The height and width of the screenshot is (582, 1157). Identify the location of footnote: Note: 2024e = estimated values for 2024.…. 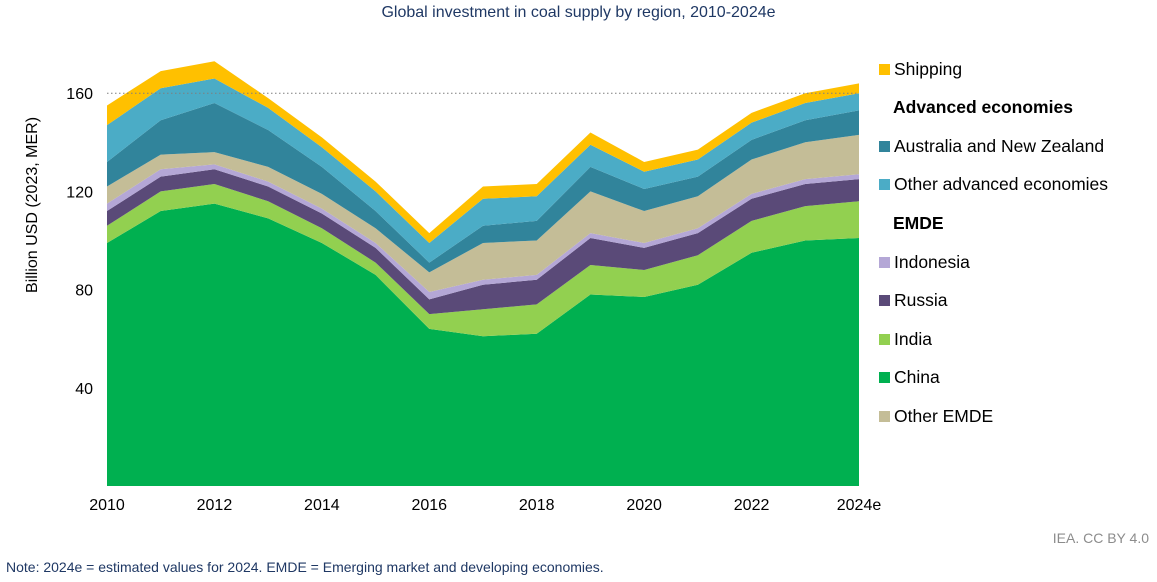
(305, 567).